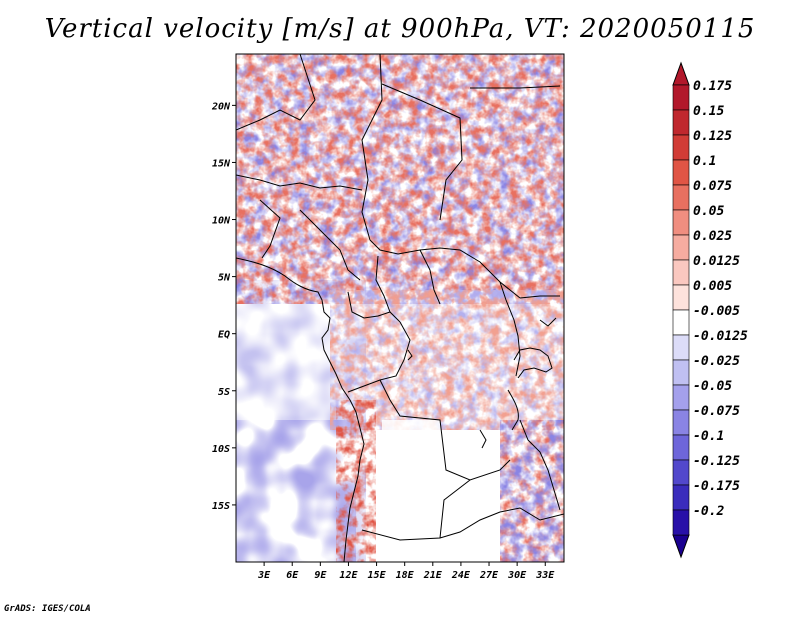 The width and height of the screenshot is (800, 618). I want to click on lon-tick-label: 30E, so click(517, 575).